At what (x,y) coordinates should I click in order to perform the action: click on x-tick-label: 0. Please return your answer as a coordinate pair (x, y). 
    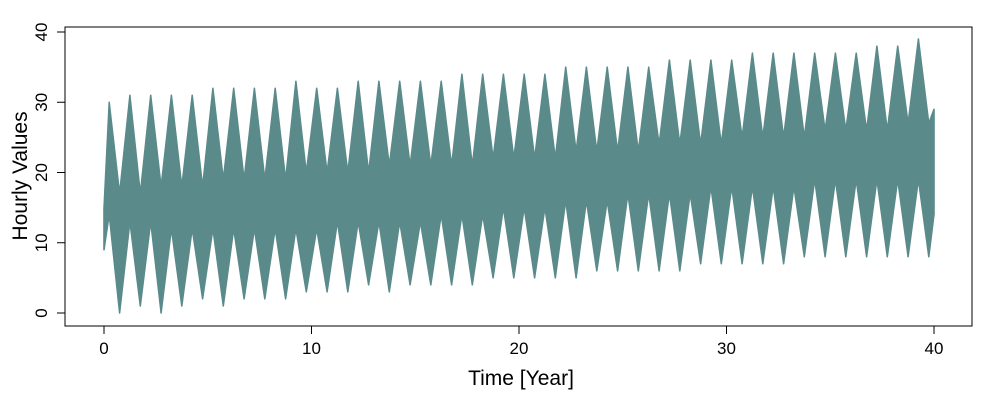
    Looking at the image, I should click on (103, 348).